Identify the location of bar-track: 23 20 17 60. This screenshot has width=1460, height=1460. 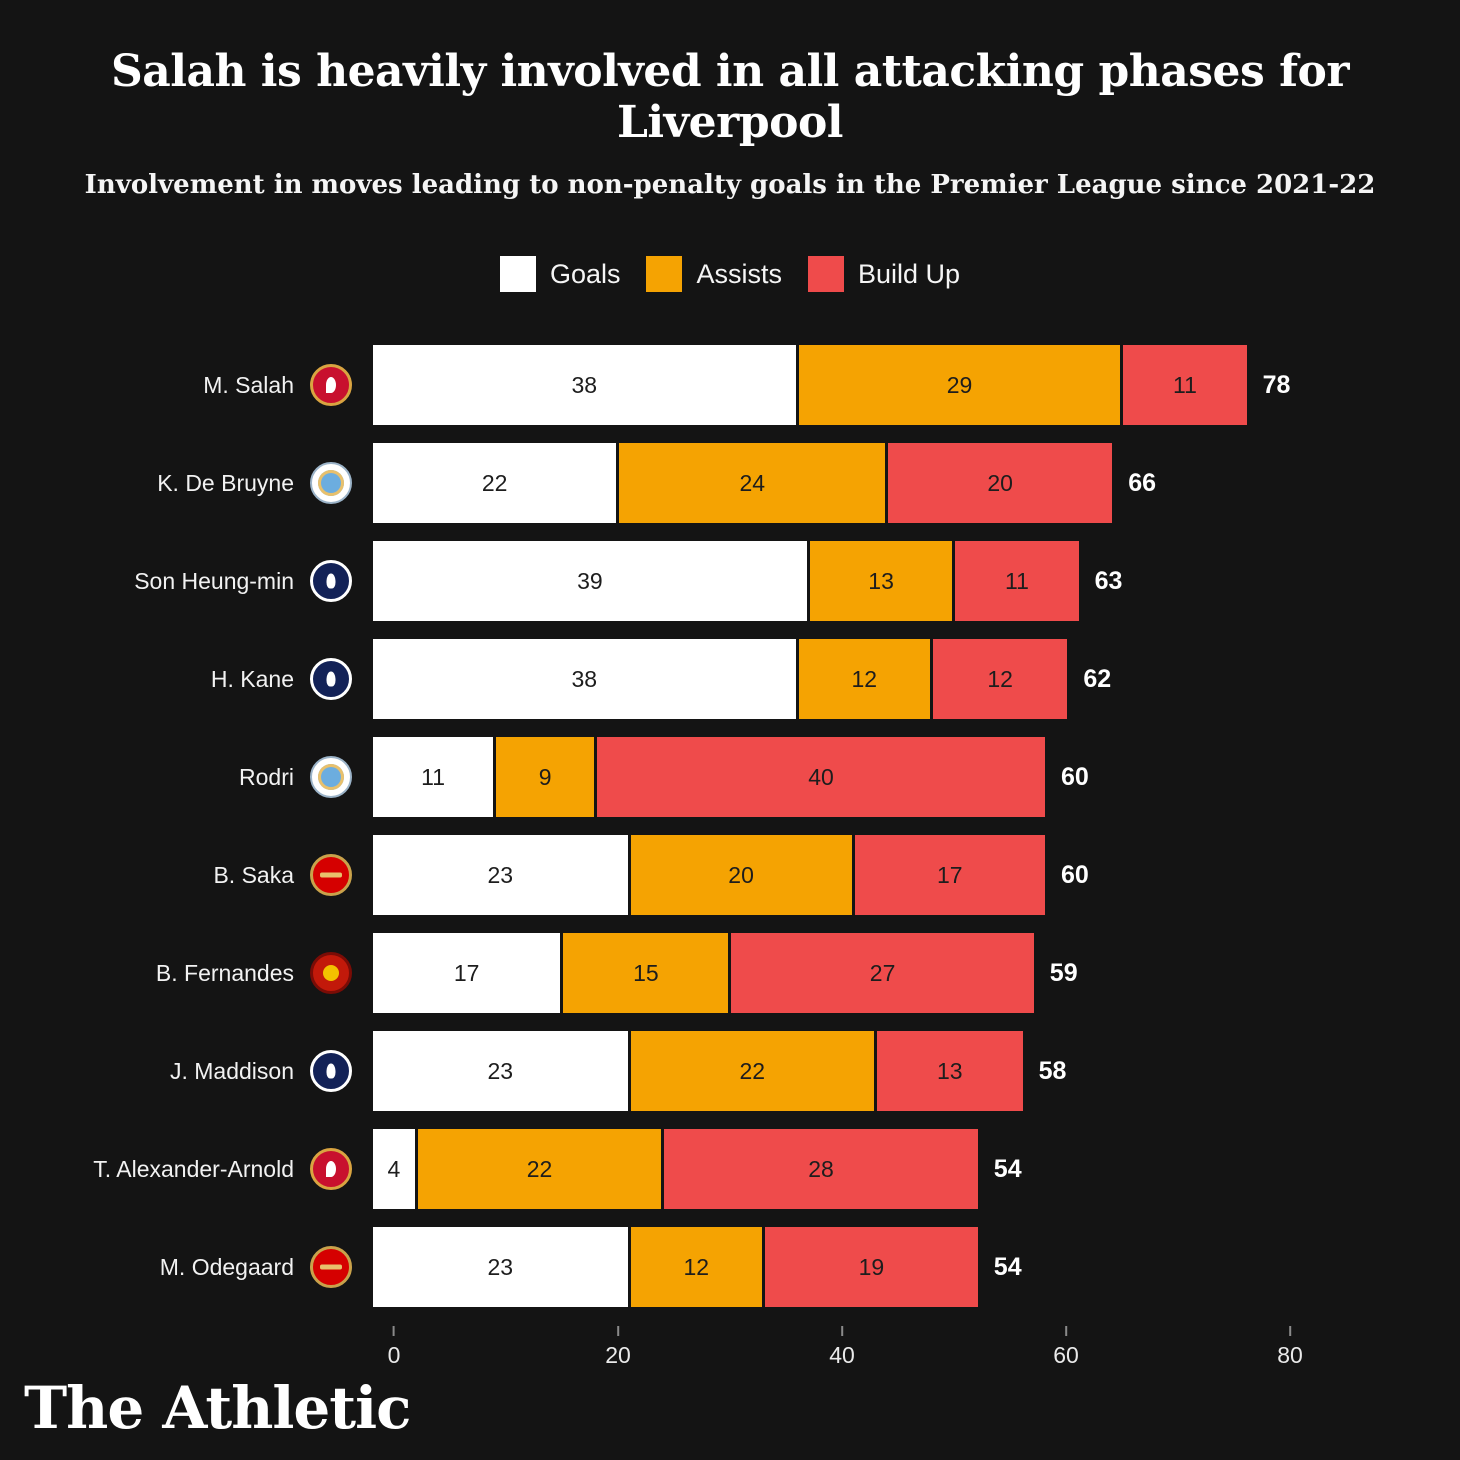
(821, 875).